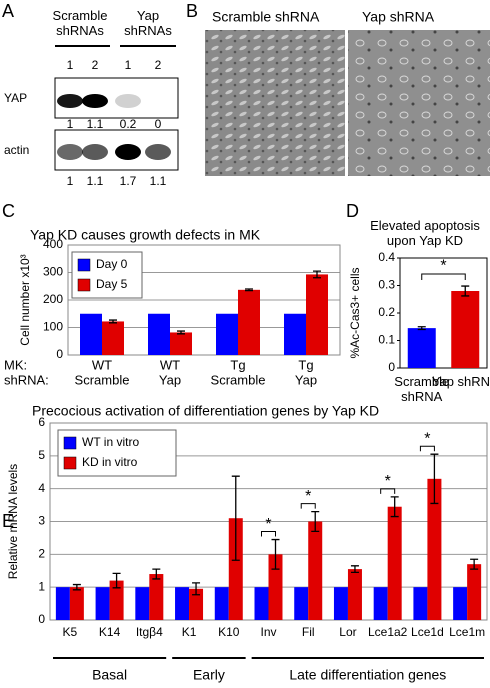  I want to click on image-label: Yap shRNA, so click(398, 17).